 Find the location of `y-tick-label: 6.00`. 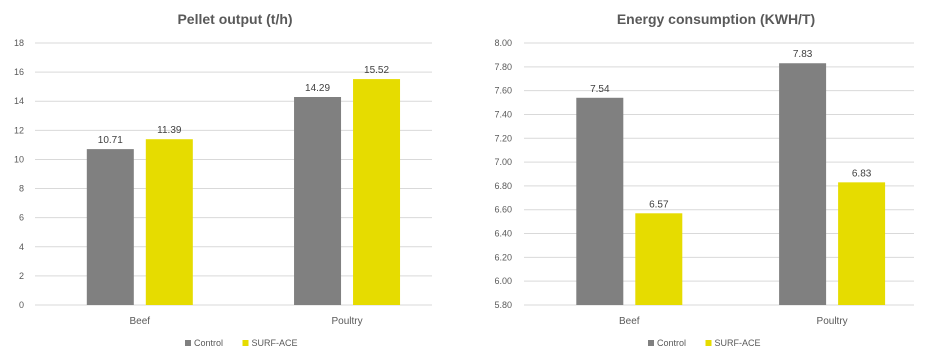

y-tick-label: 6.00 is located at coordinates (503, 281).